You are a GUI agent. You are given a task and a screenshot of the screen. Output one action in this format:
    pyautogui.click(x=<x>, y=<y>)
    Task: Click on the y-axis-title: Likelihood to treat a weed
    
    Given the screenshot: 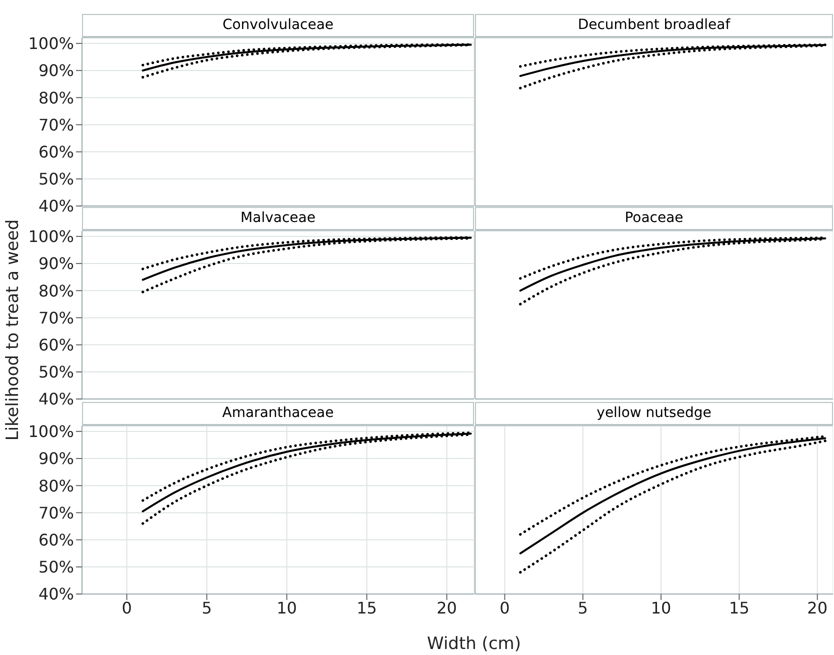 What is the action you would take?
    pyautogui.click(x=13, y=330)
    